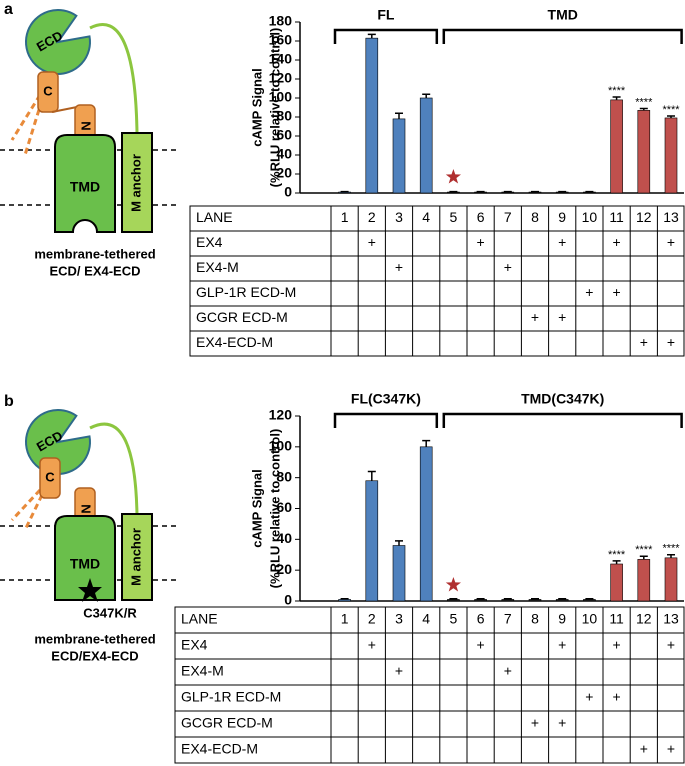  I want to click on tmd-label: TMD, so click(85, 187).